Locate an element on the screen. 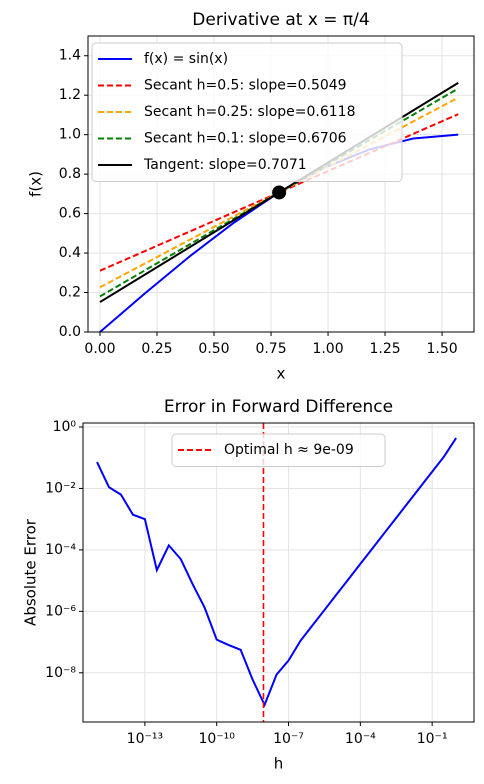 This screenshot has width=484, height=784. y-axis-label: Absolute Error is located at coordinates (31, 572).